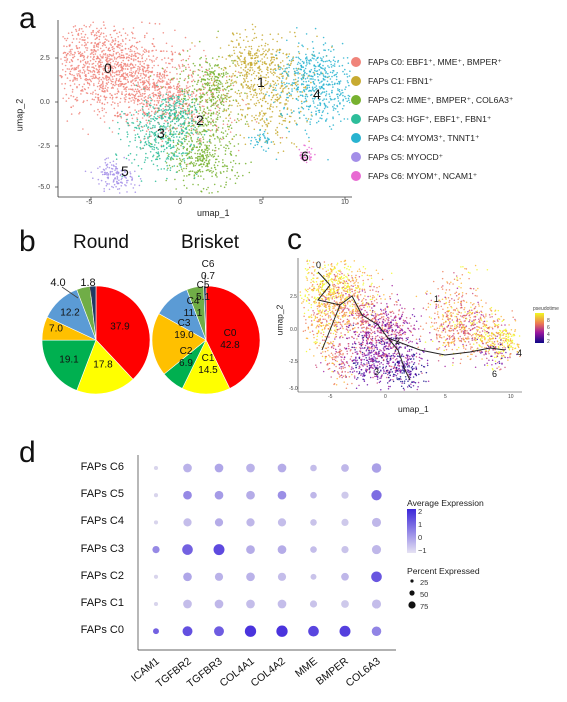 The image size is (567, 702). What do you see at coordinates (424, 582) in the screenshot?
I see `percent-legend-tick: 25` at bounding box center [424, 582].